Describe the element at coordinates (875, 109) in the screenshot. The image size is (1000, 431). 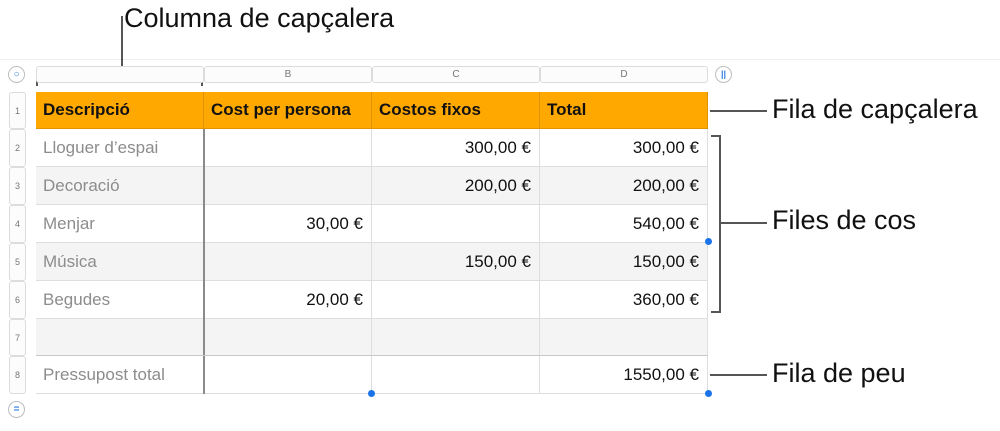
I see `callout-header-row: Fila de capçalera` at that location.